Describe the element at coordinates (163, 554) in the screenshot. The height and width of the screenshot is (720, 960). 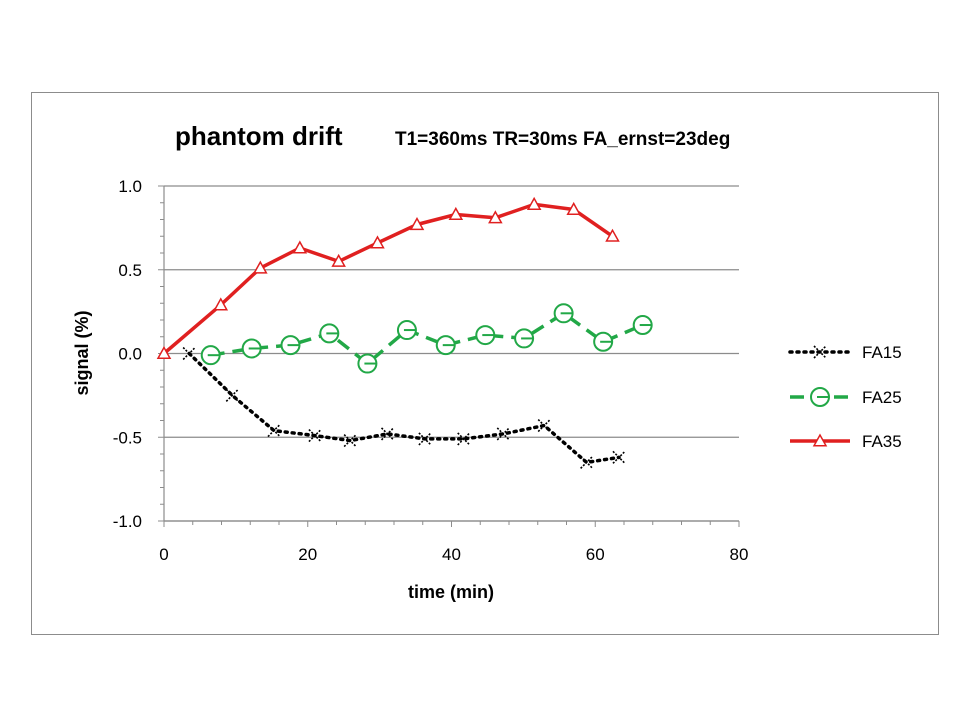
I see `x-tick-label: 0` at that location.